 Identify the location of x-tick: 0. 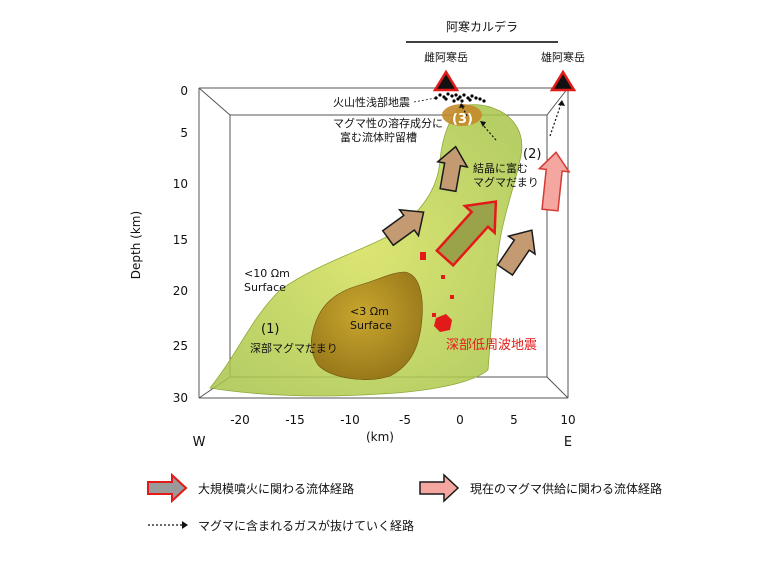
(460, 420).